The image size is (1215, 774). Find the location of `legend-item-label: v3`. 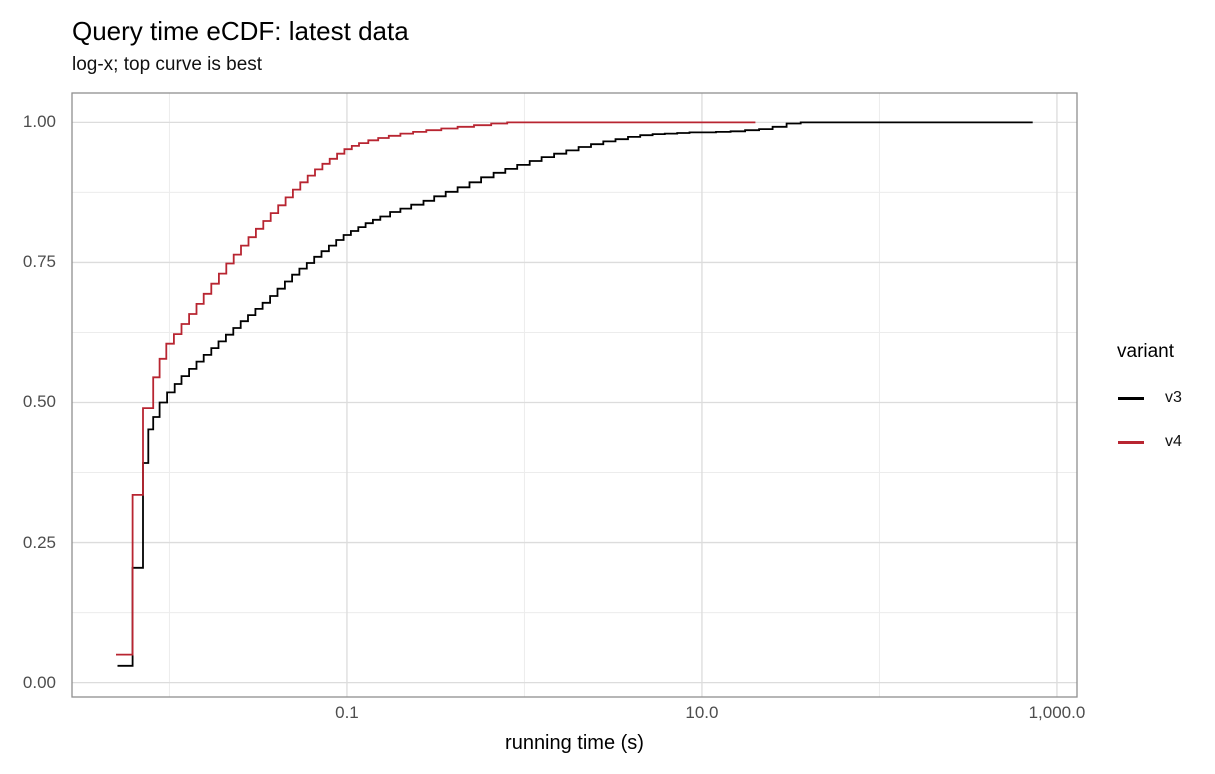

legend-item-label: v3 is located at coordinates (1173, 397).